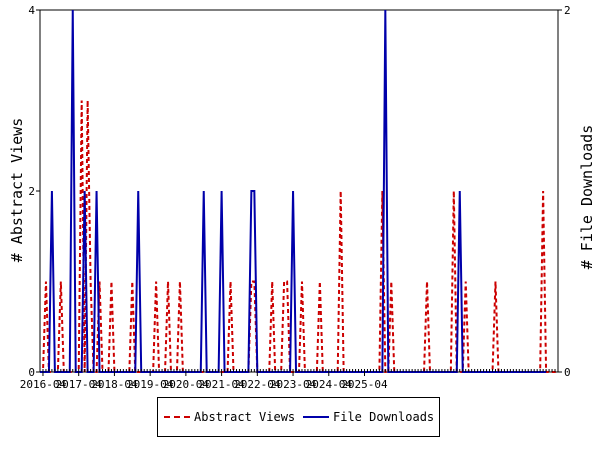 The width and height of the screenshot is (600, 450). What do you see at coordinates (31, 191) in the screenshot?
I see `y-left-tick-label: 2` at bounding box center [31, 191].